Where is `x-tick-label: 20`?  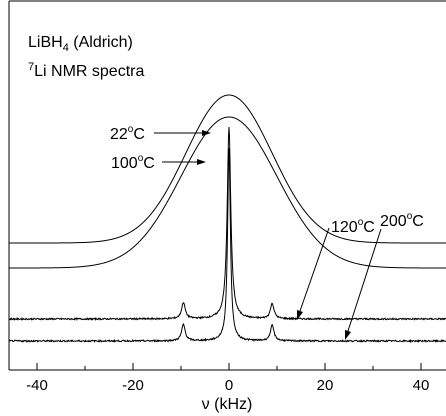
x-tick-label: 20 is located at coordinates (325, 385).